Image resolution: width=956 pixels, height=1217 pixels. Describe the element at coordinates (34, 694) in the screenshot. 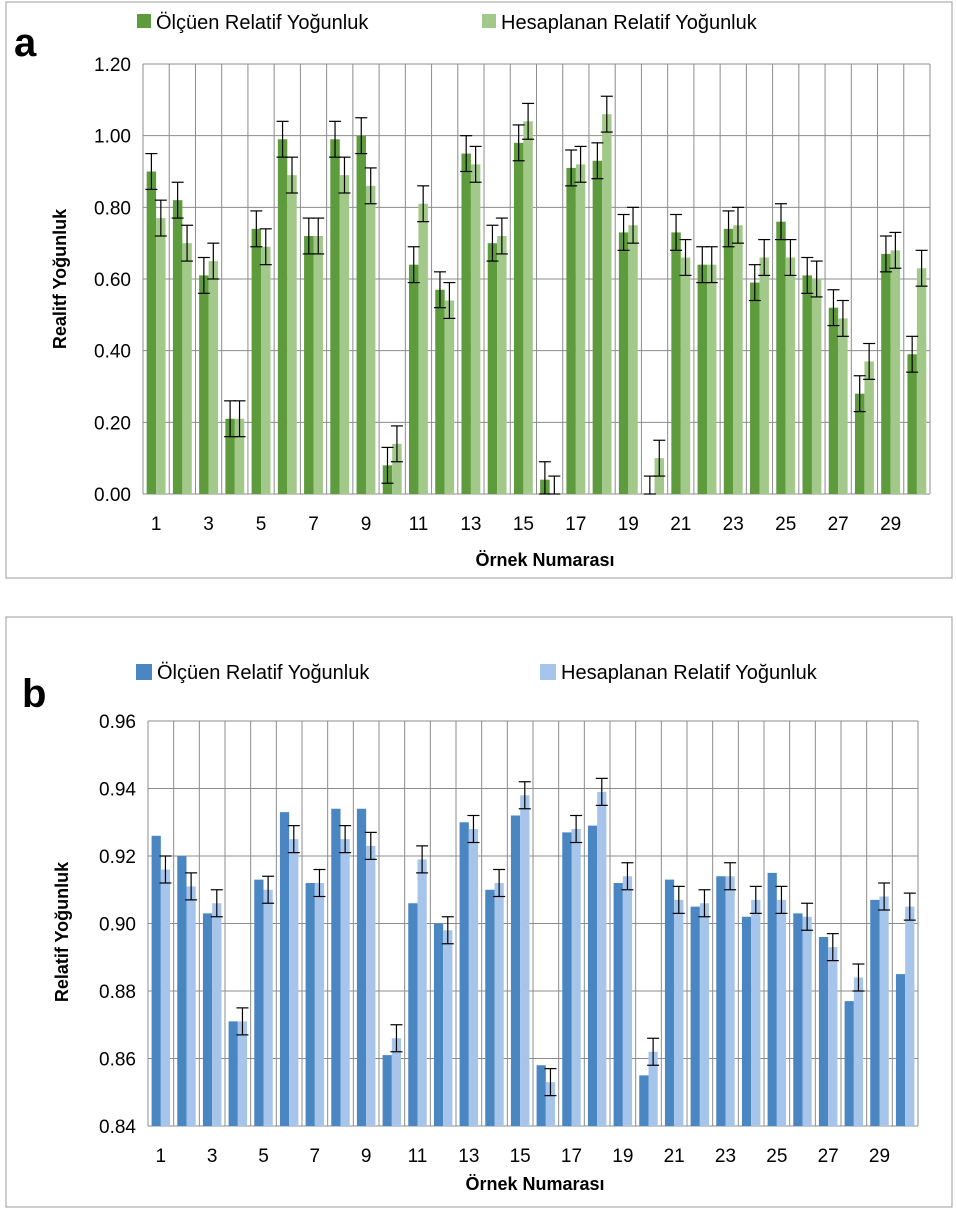

I see `chart-b-panel-label: b` at that location.